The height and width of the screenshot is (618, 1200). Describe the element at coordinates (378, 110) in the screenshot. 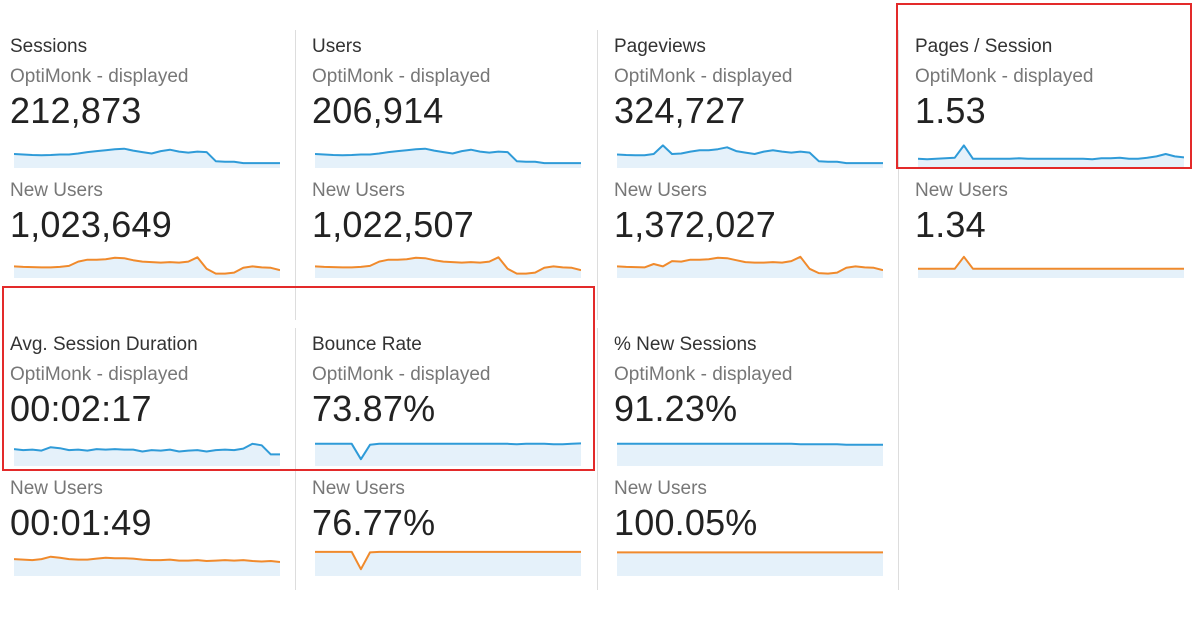

I see `metric-value: 206,914` at that location.